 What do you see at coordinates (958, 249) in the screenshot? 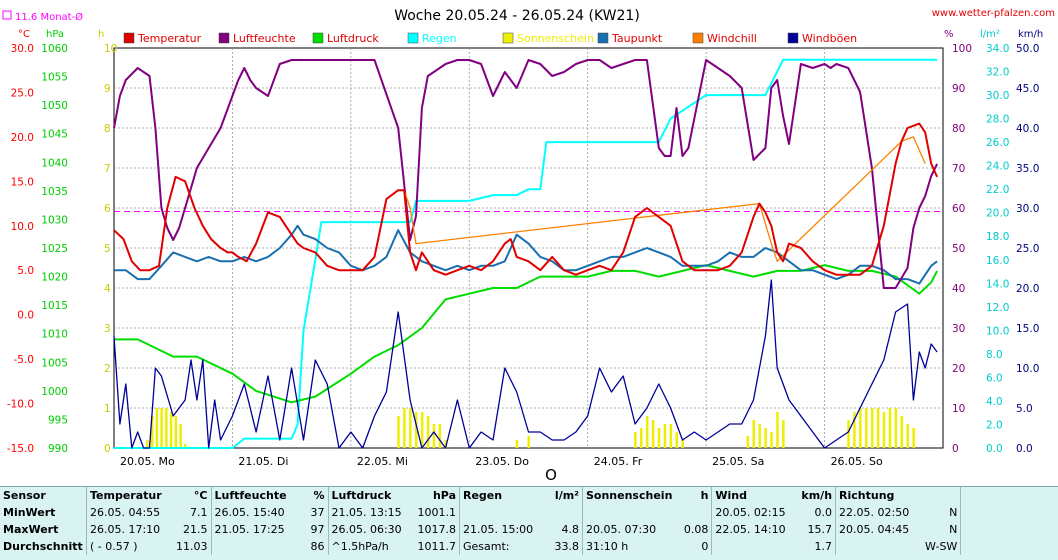
I see `humidity-tick-label: 50` at bounding box center [958, 249].